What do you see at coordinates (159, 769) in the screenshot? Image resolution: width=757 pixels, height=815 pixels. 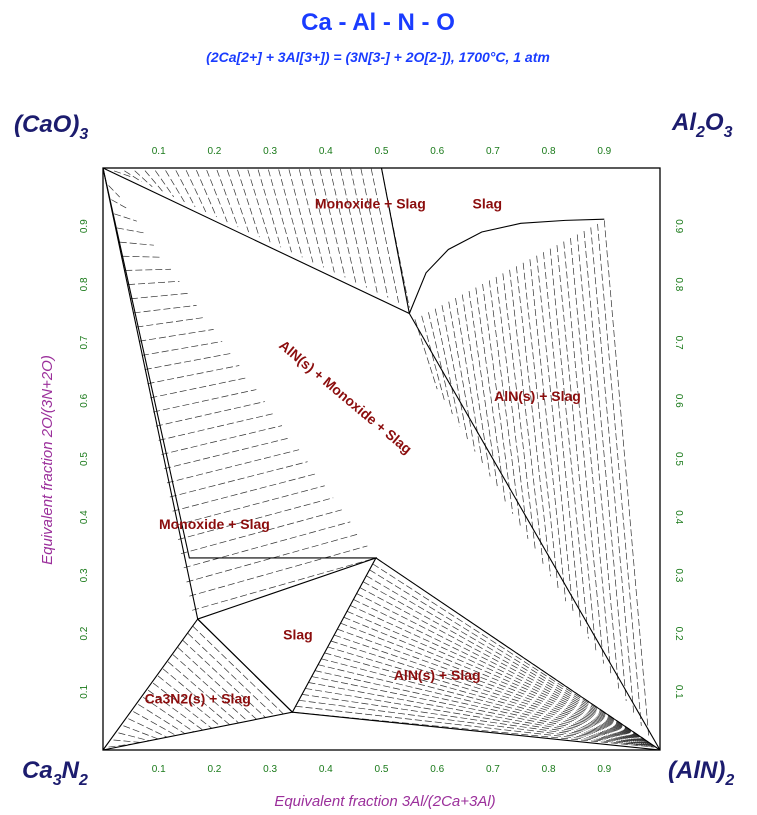 I see `x-tick-label-bottom: 0.1` at bounding box center [159, 769].